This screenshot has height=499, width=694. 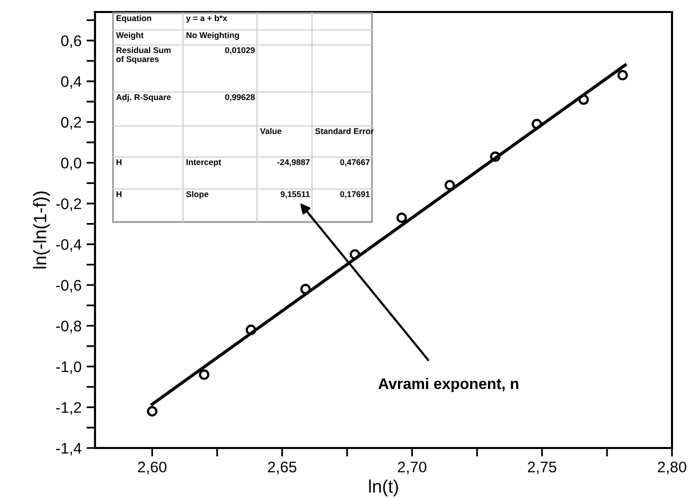 I want to click on annotation: y = a + b*x, so click(x=207, y=19).